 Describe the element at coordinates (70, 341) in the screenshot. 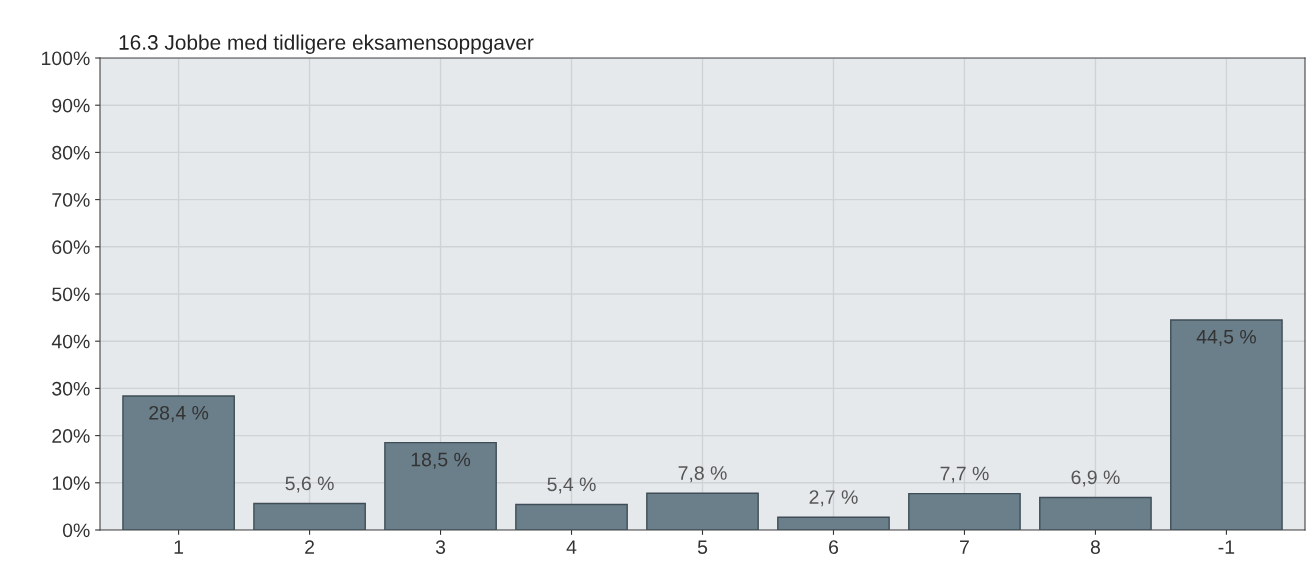

I see `y-tick-label: 40%` at that location.